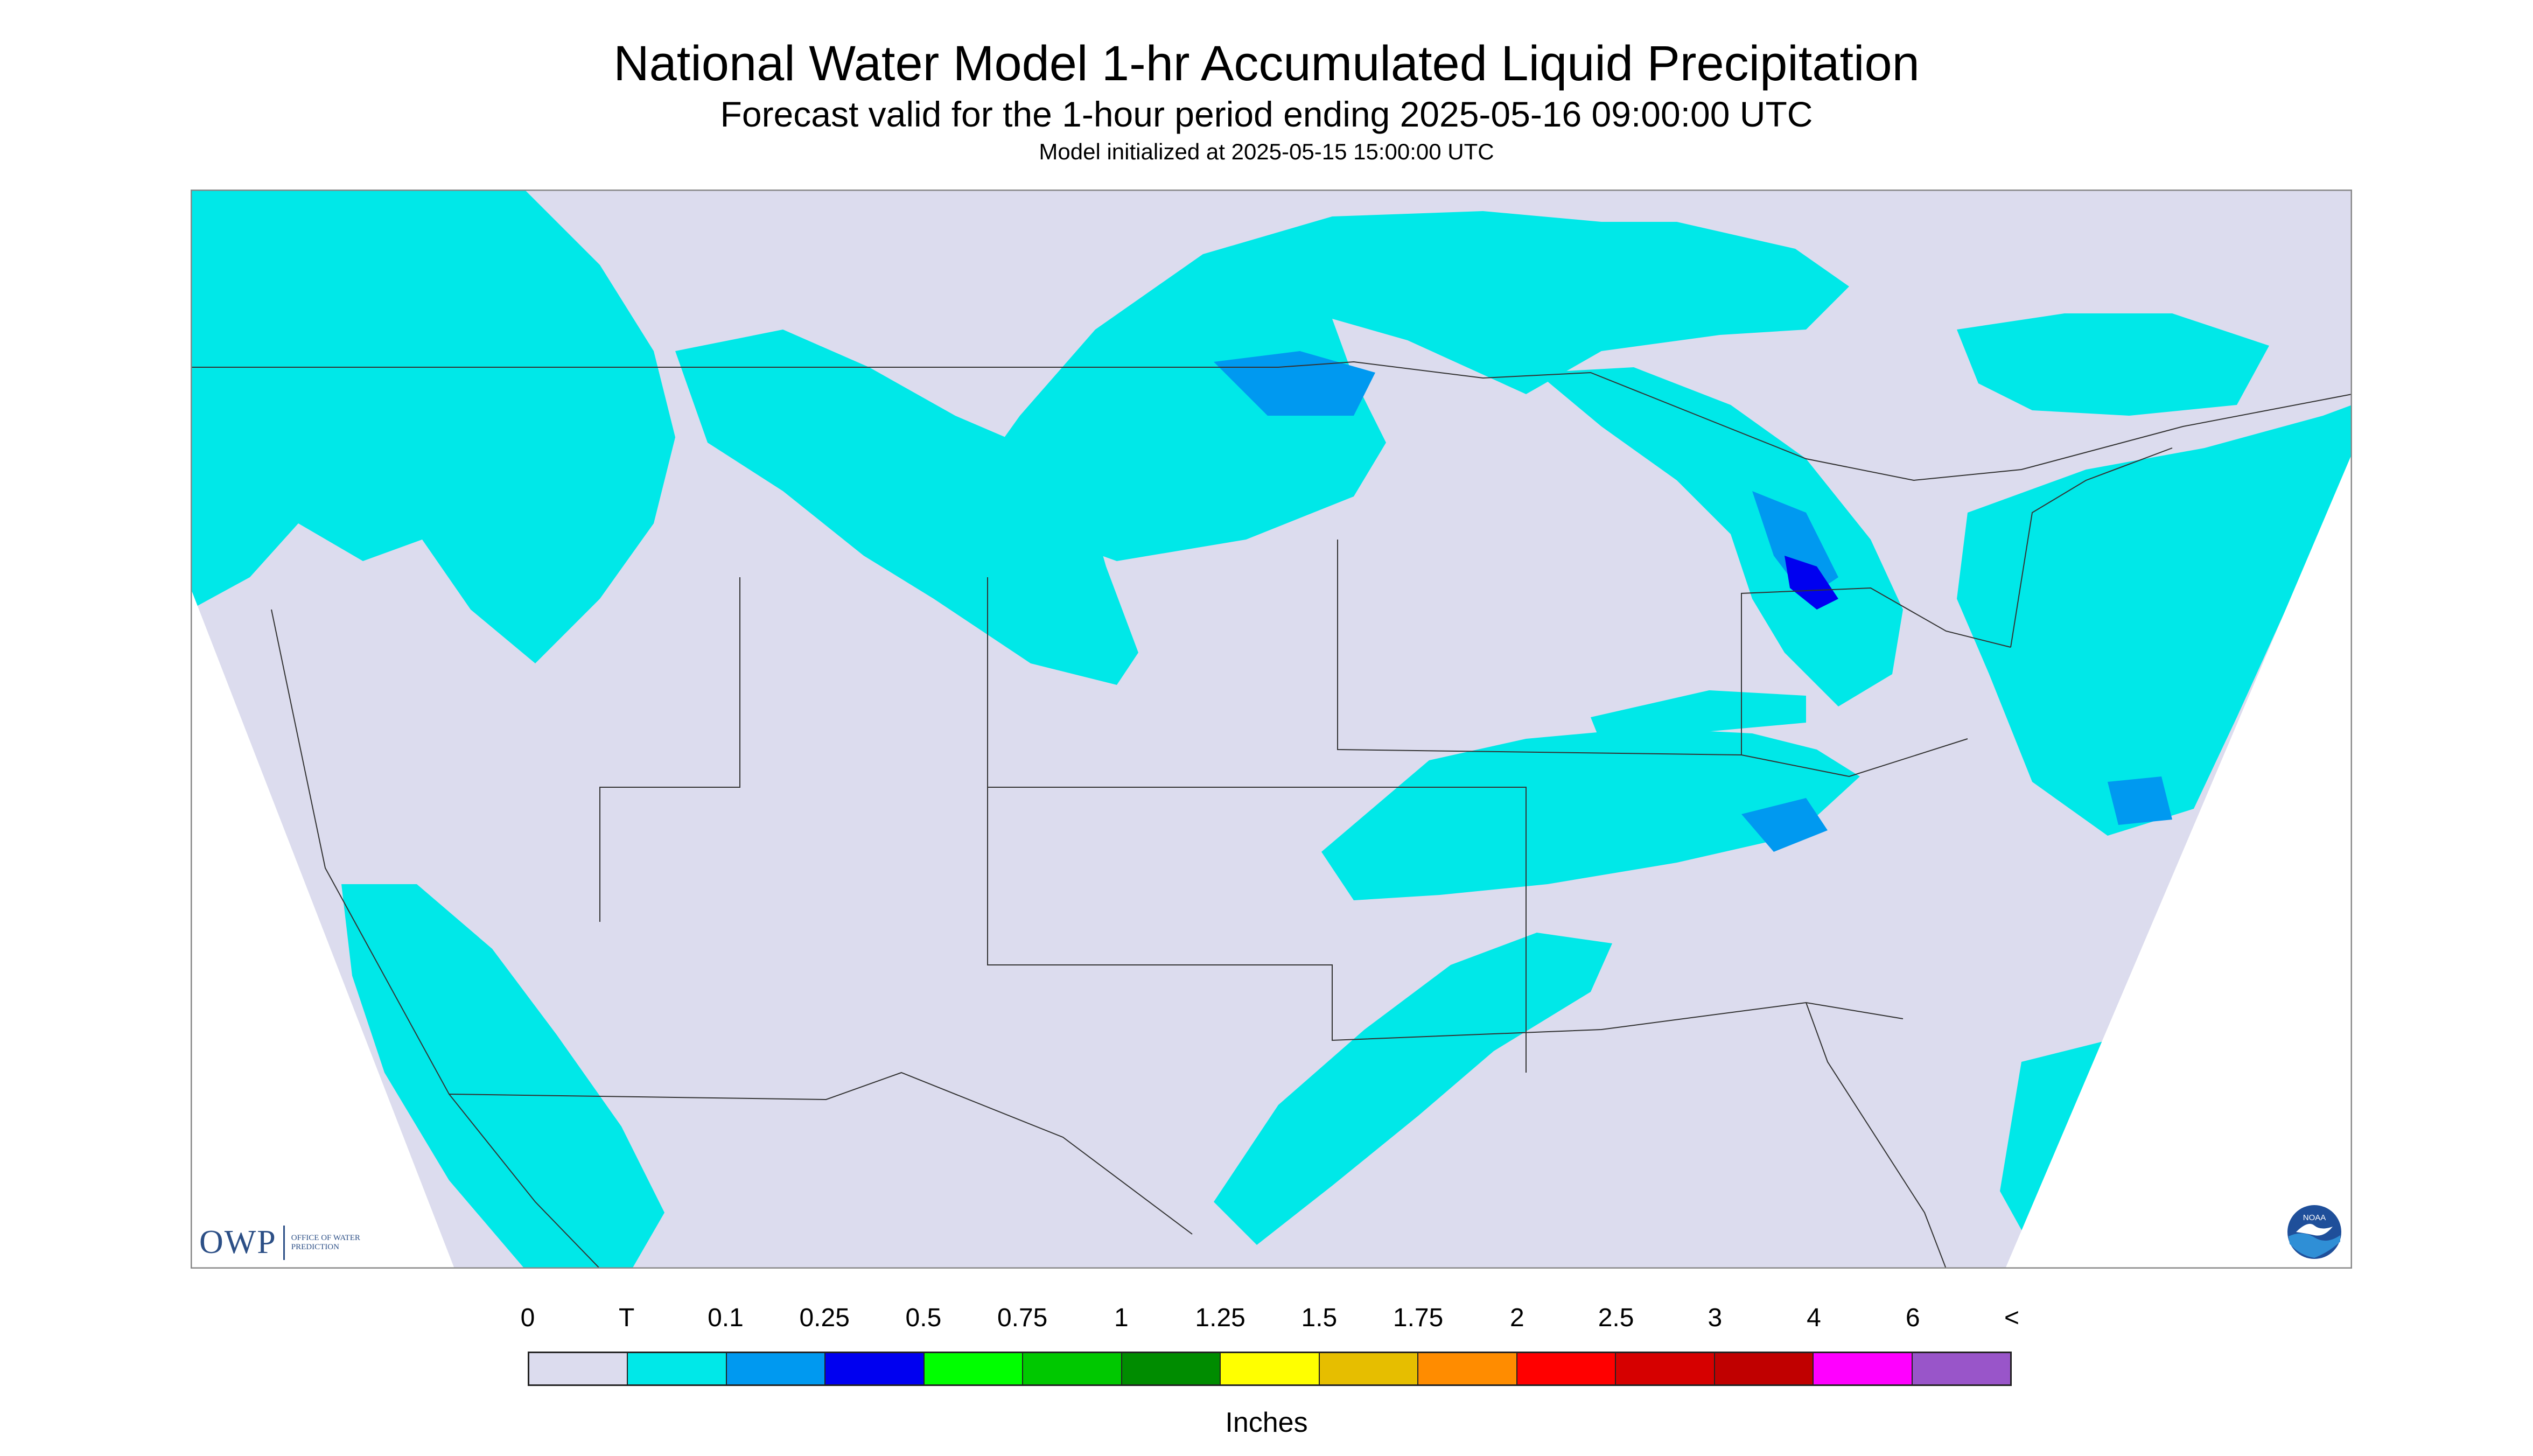 This screenshot has width=2533, height=1456. I want to click on legend-color-bar, so click(1270, 1369).